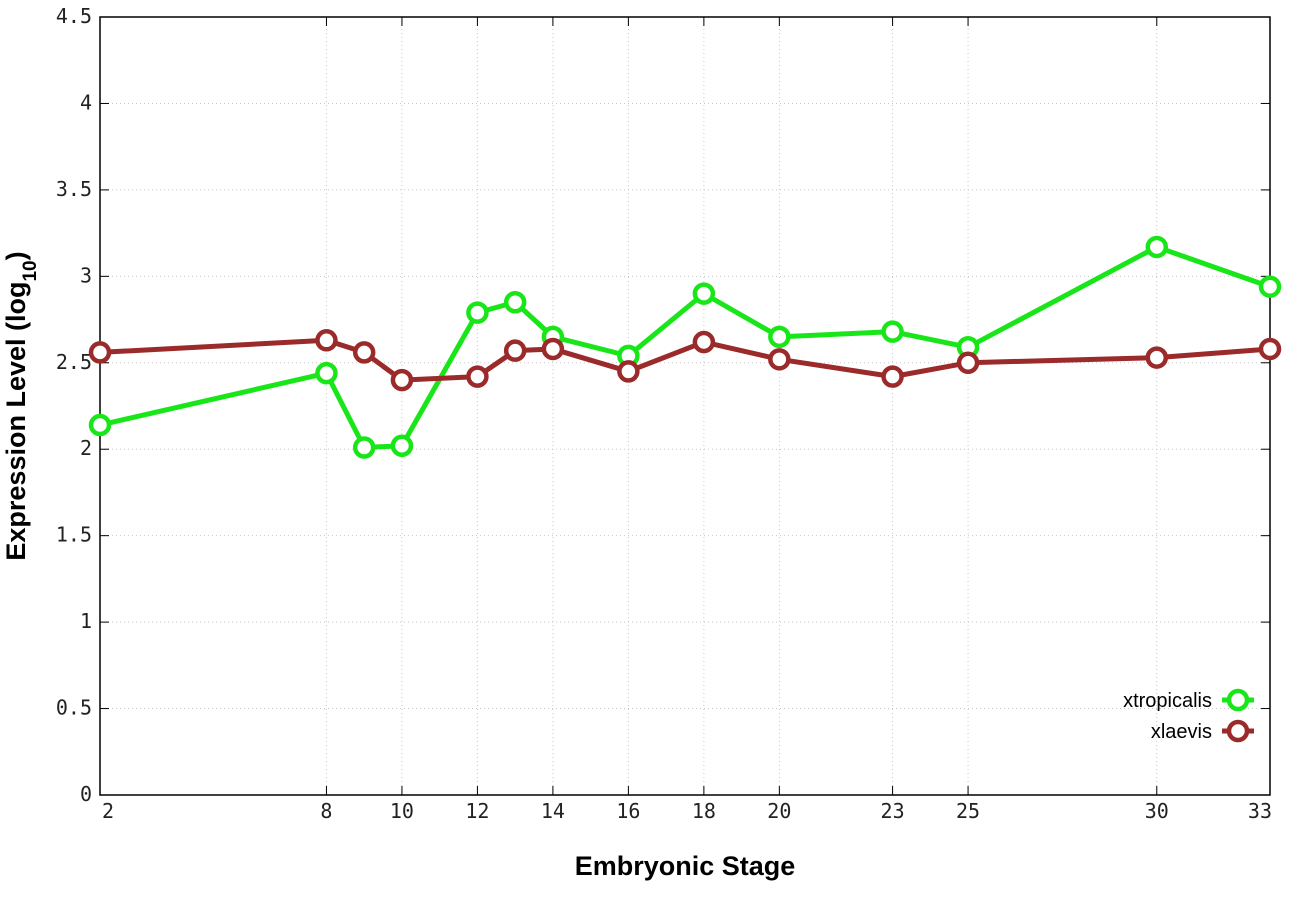  I want to click on x-tick-label: 8, so click(326, 811).